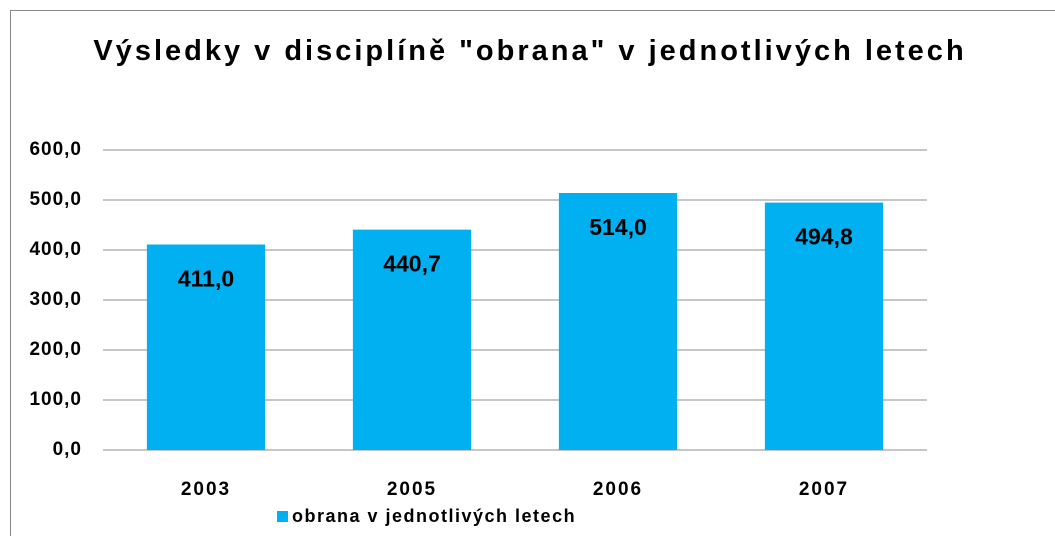 This screenshot has width=1055, height=536. Describe the element at coordinates (824, 489) in the screenshot. I see `x-tick-label: 2007` at that location.